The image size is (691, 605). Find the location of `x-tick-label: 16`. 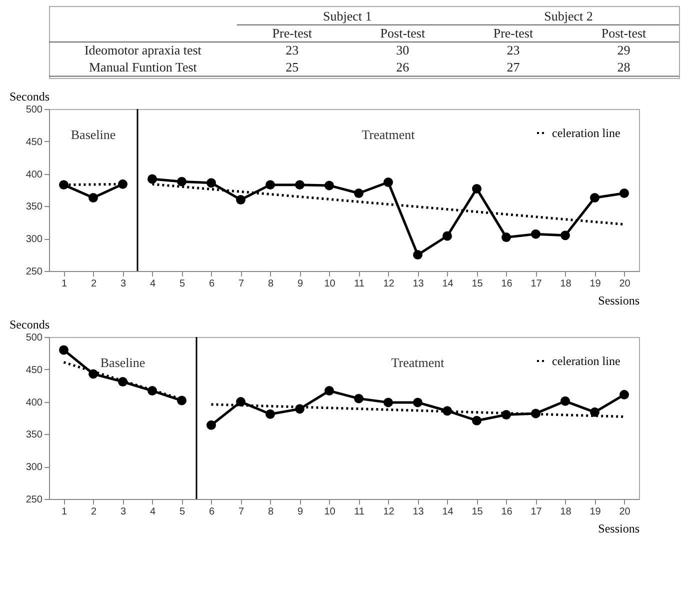

x-tick-label: 16 is located at coordinates (507, 512).